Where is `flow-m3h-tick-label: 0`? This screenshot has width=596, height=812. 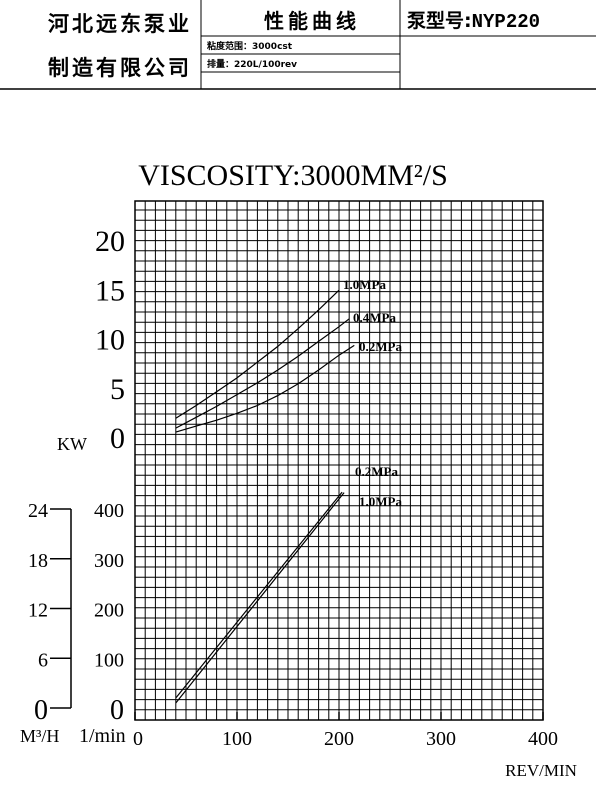 flow-m3h-tick-label: 0 is located at coordinates (41, 710).